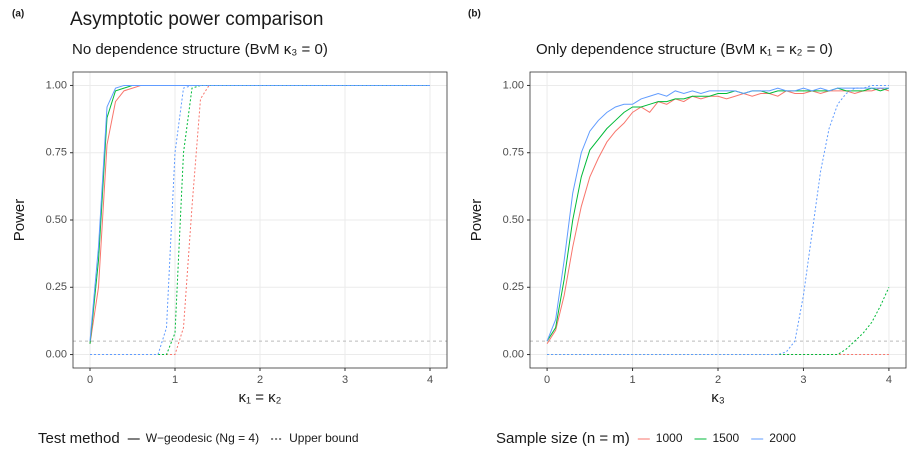 Image resolution: width=908 pixels, height=453 pixels. What do you see at coordinates (196, 19) in the screenshot?
I see `chart-title: Asymptotic power comparison` at bounding box center [196, 19].